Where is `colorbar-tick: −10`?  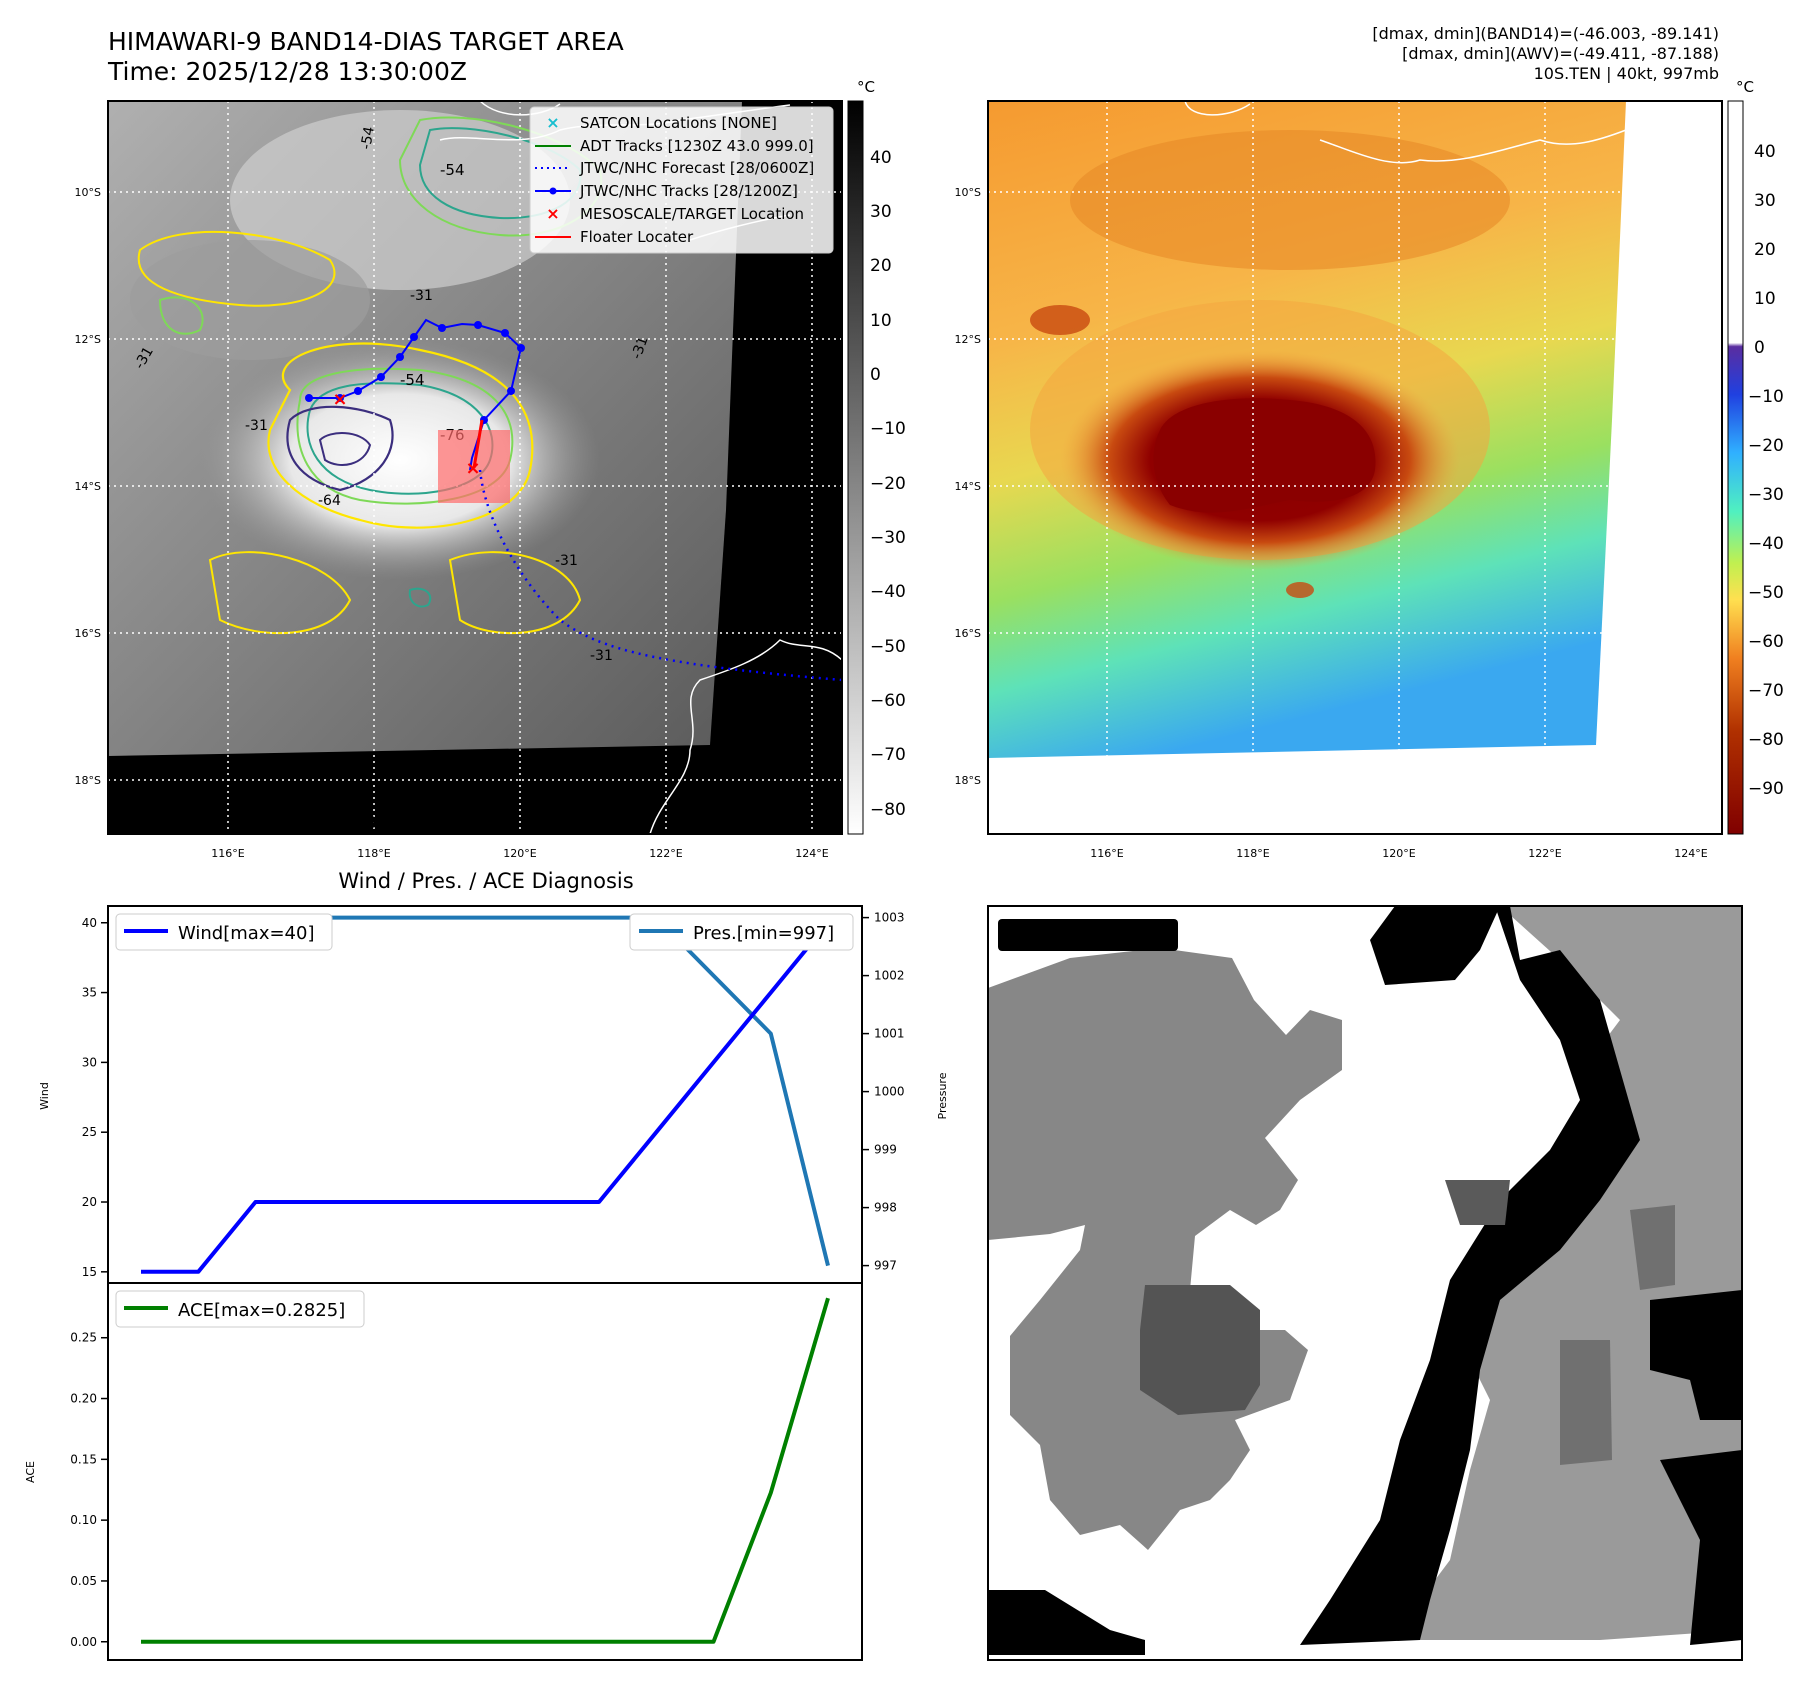 colorbar-tick: −10 is located at coordinates (888, 429).